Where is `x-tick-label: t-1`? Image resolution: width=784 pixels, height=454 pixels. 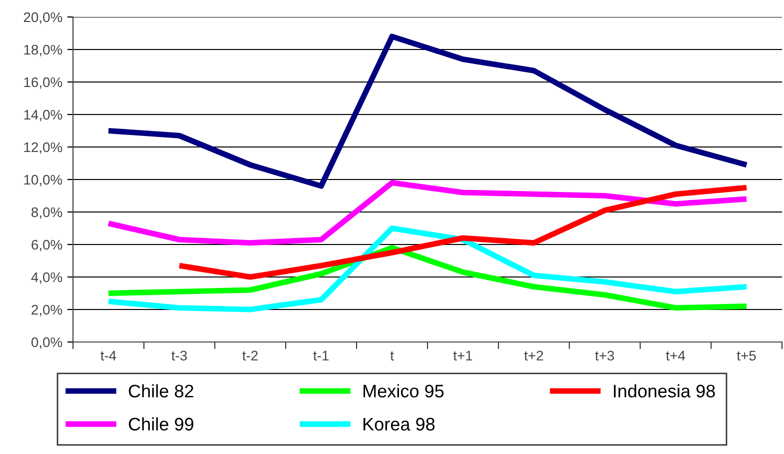 x-tick-label: t-1 is located at coordinates (321, 355).